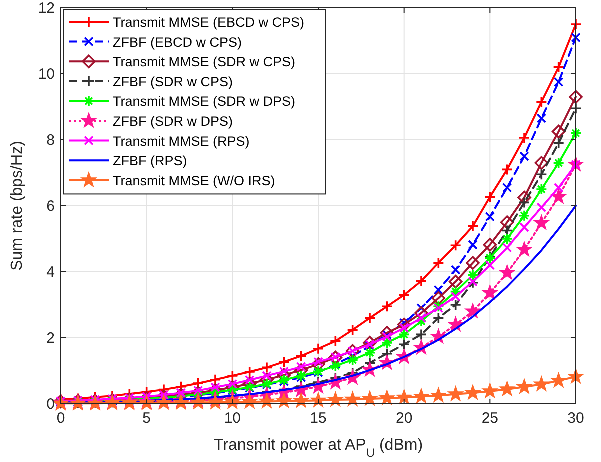 This screenshot has height=462, width=601. What do you see at coordinates (150, 161) in the screenshot?
I see `legend-label: ZFBF (RPS)` at bounding box center [150, 161].